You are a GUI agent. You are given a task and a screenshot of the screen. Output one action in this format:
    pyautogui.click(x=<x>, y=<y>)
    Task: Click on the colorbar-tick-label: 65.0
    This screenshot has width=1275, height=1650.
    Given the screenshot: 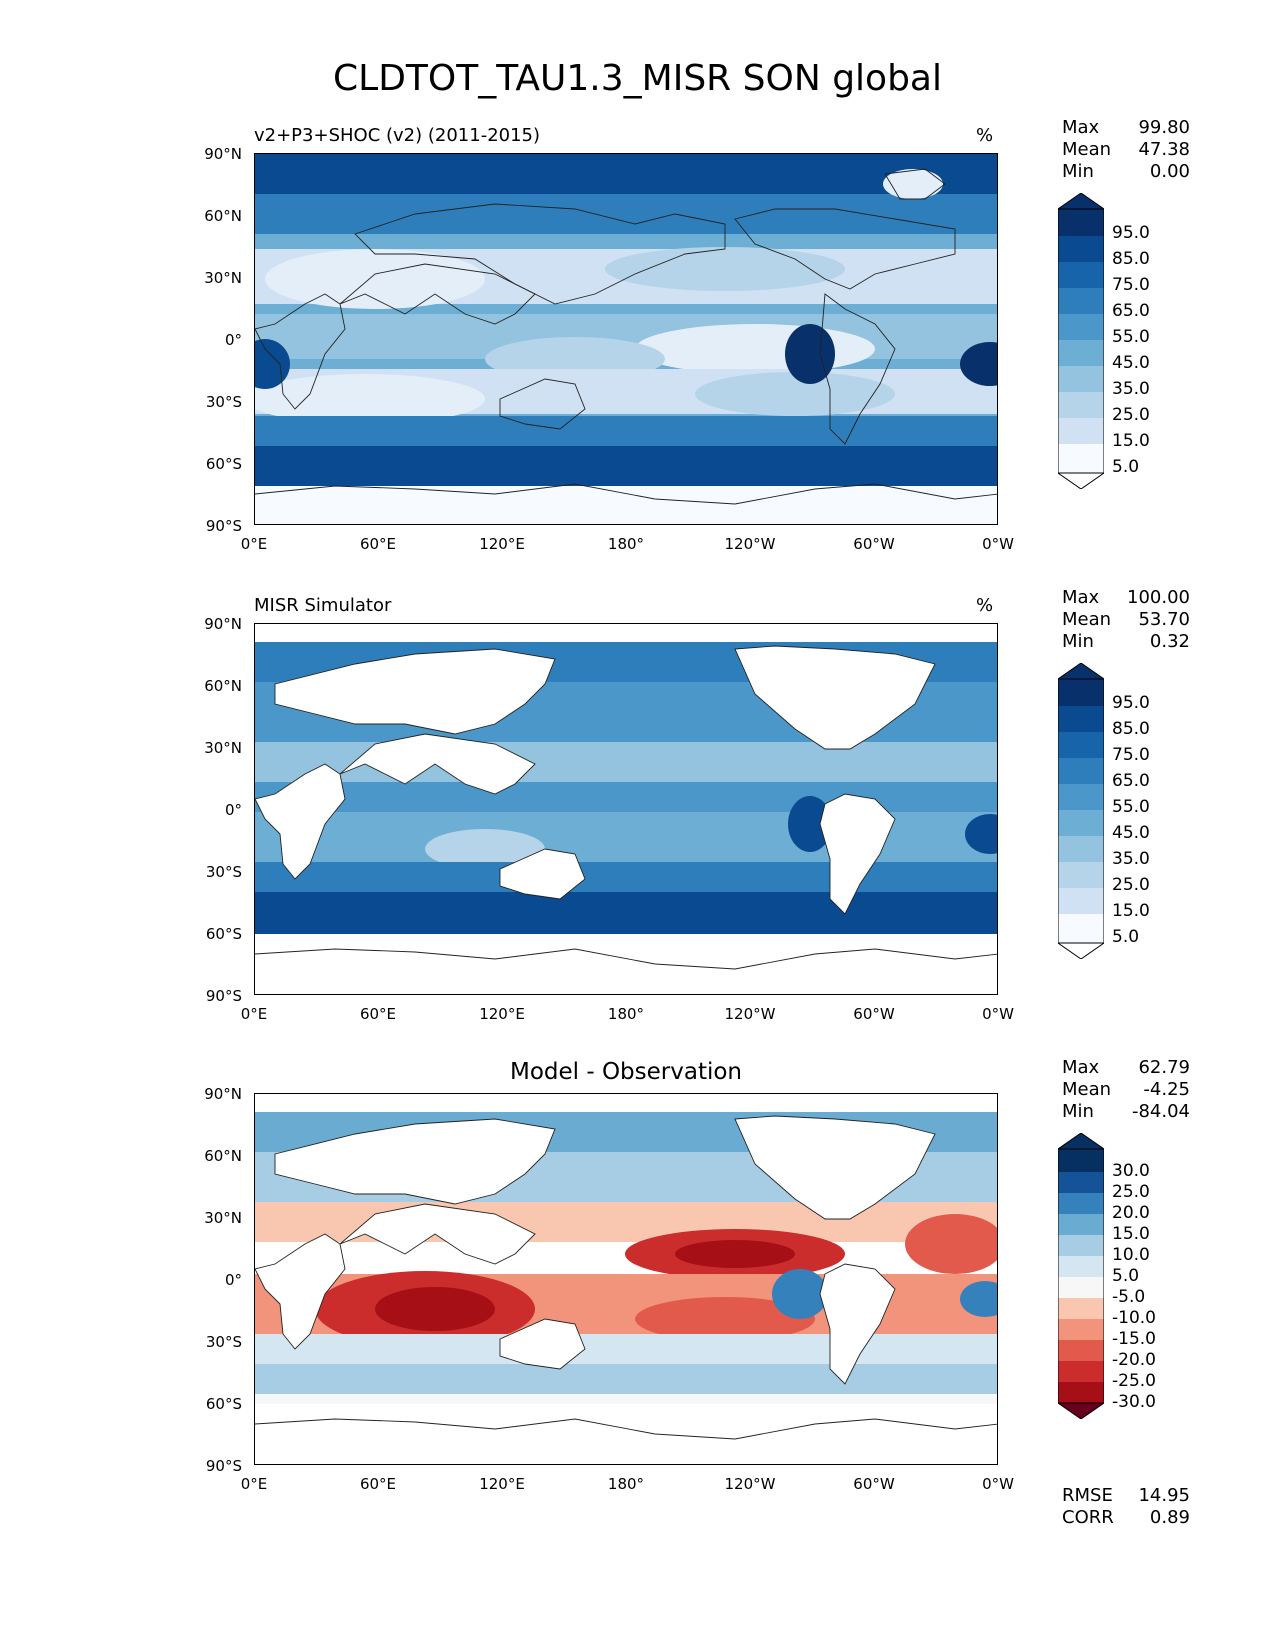 What is the action you would take?
    pyautogui.click(x=1131, y=781)
    